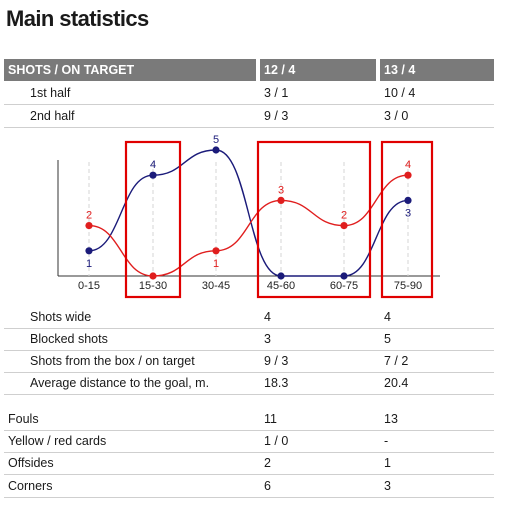 The width and height of the screenshot is (505, 505). Describe the element at coordinates (267, 317) in the screenshot. I see `row-team1-value: 4` at that location.